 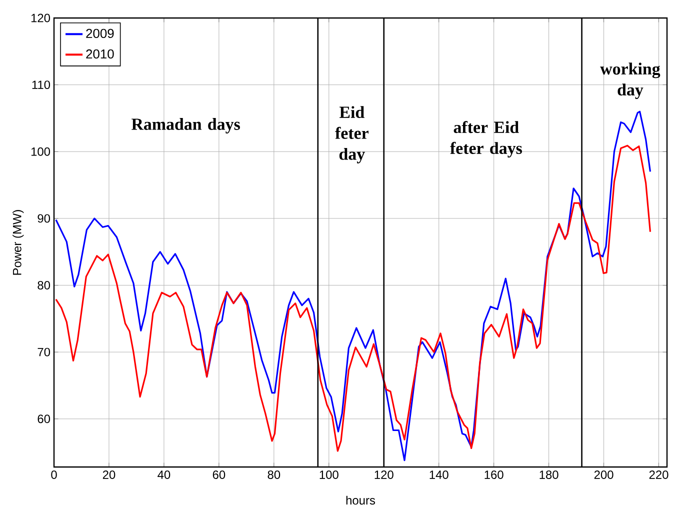 I want to click on x-axis-title: hours, so click(x=361, y=500).